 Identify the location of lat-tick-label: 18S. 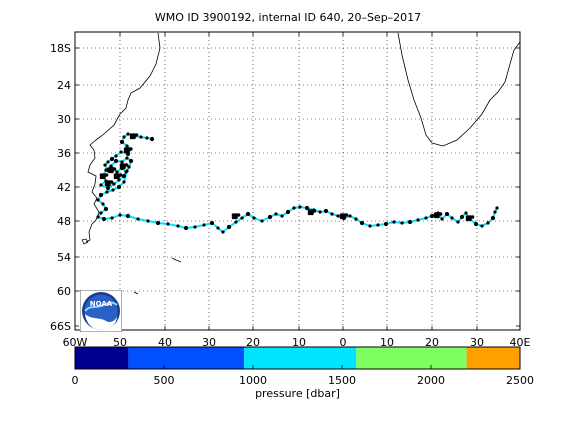
(60, 48).